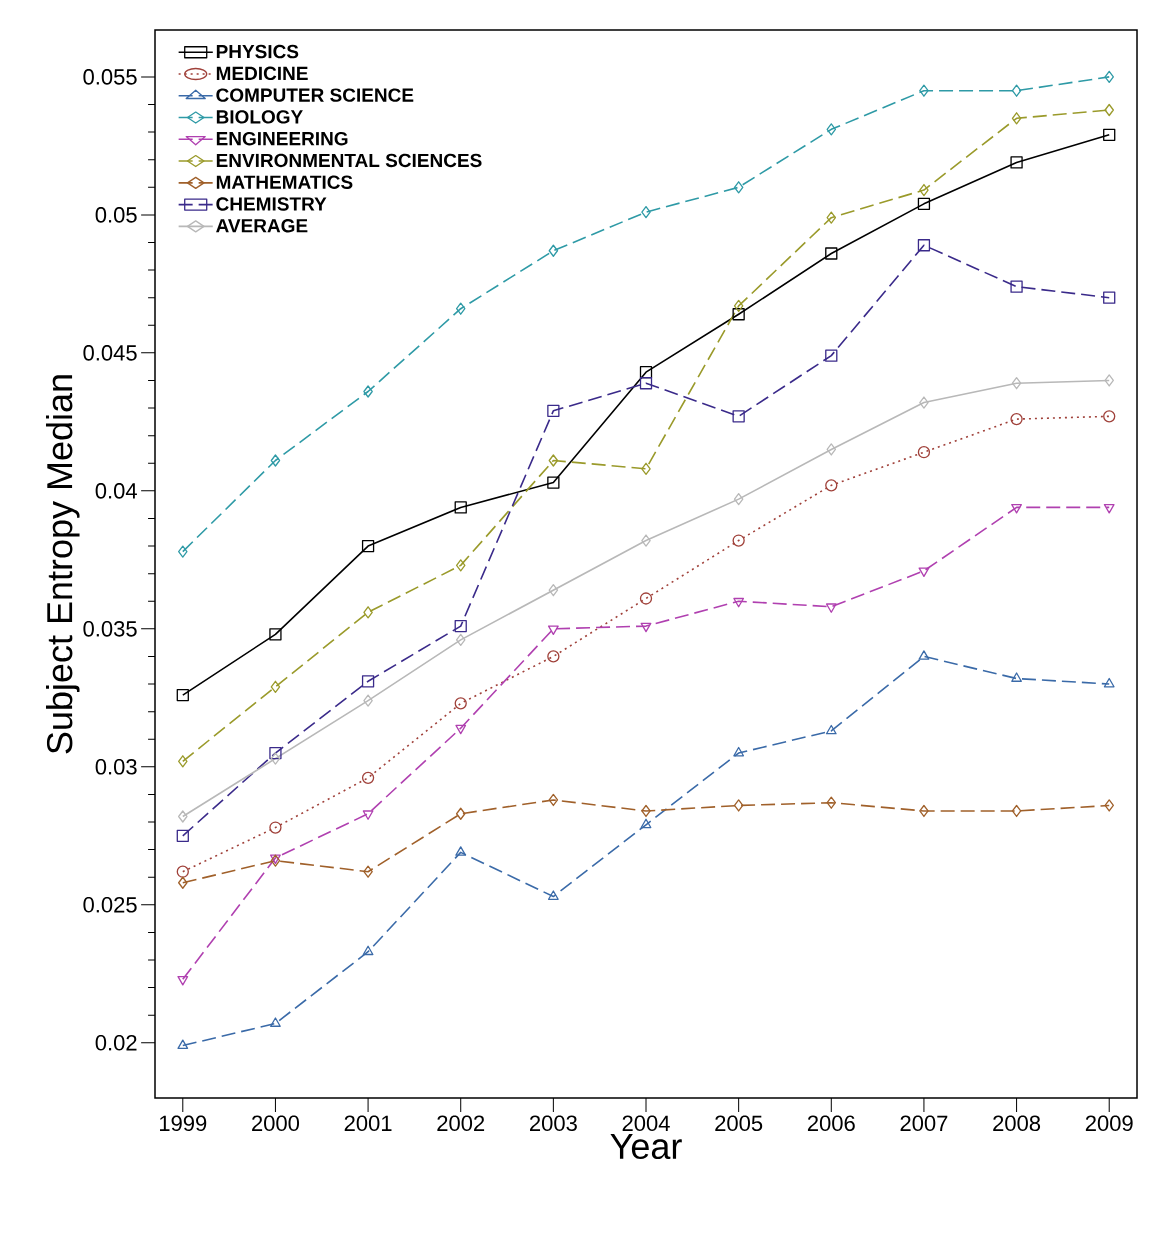 Image resolution: width=1160 pixels, height=1244 pixels. Describe the element at coordinates (110, 77) in the screenshot. I see `y-tick-label: 0.055` at that location.